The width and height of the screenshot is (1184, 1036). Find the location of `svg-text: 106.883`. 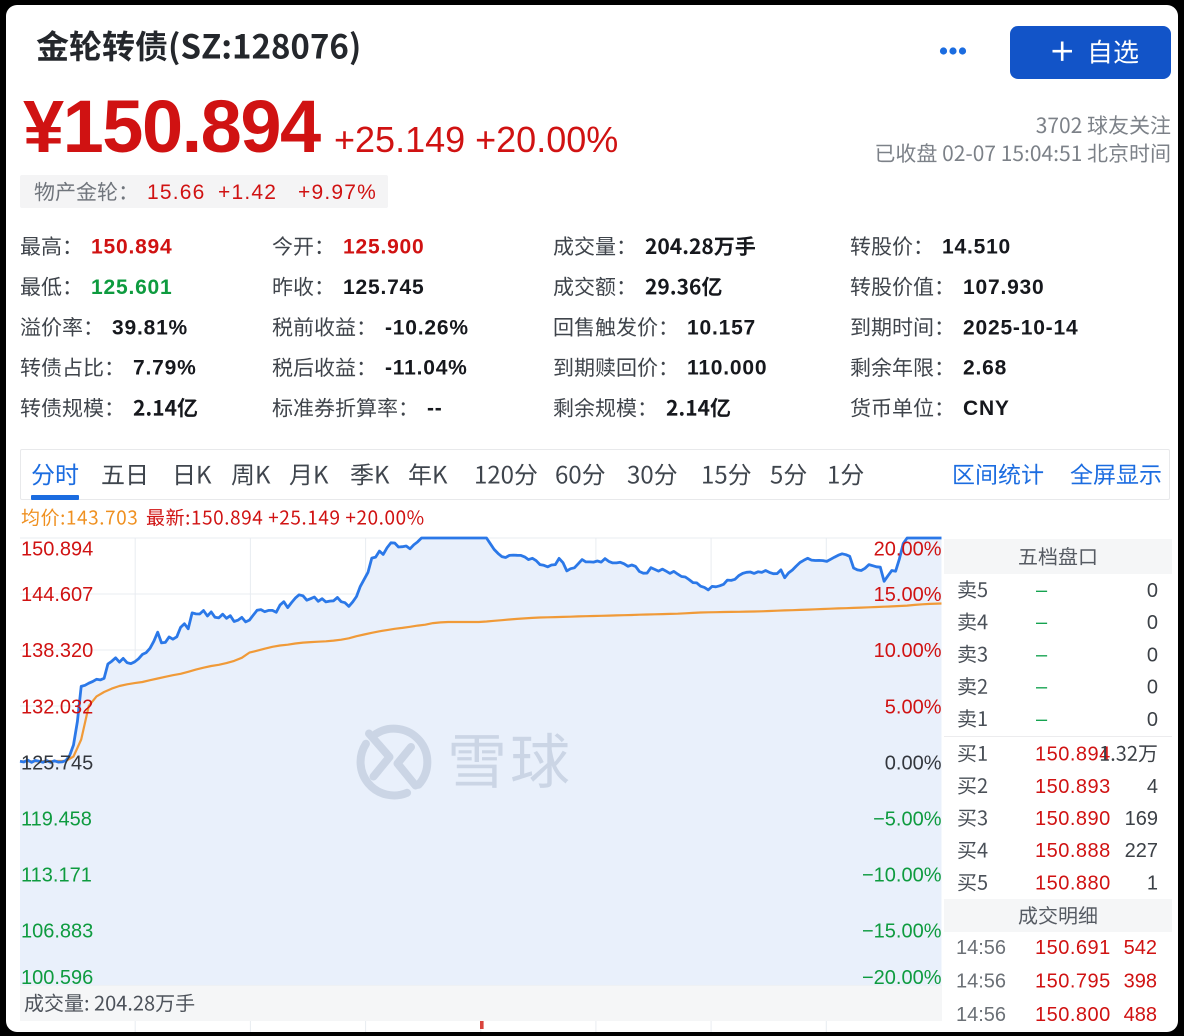

svg-text: 106.883 is located at coordinates (57, 932).